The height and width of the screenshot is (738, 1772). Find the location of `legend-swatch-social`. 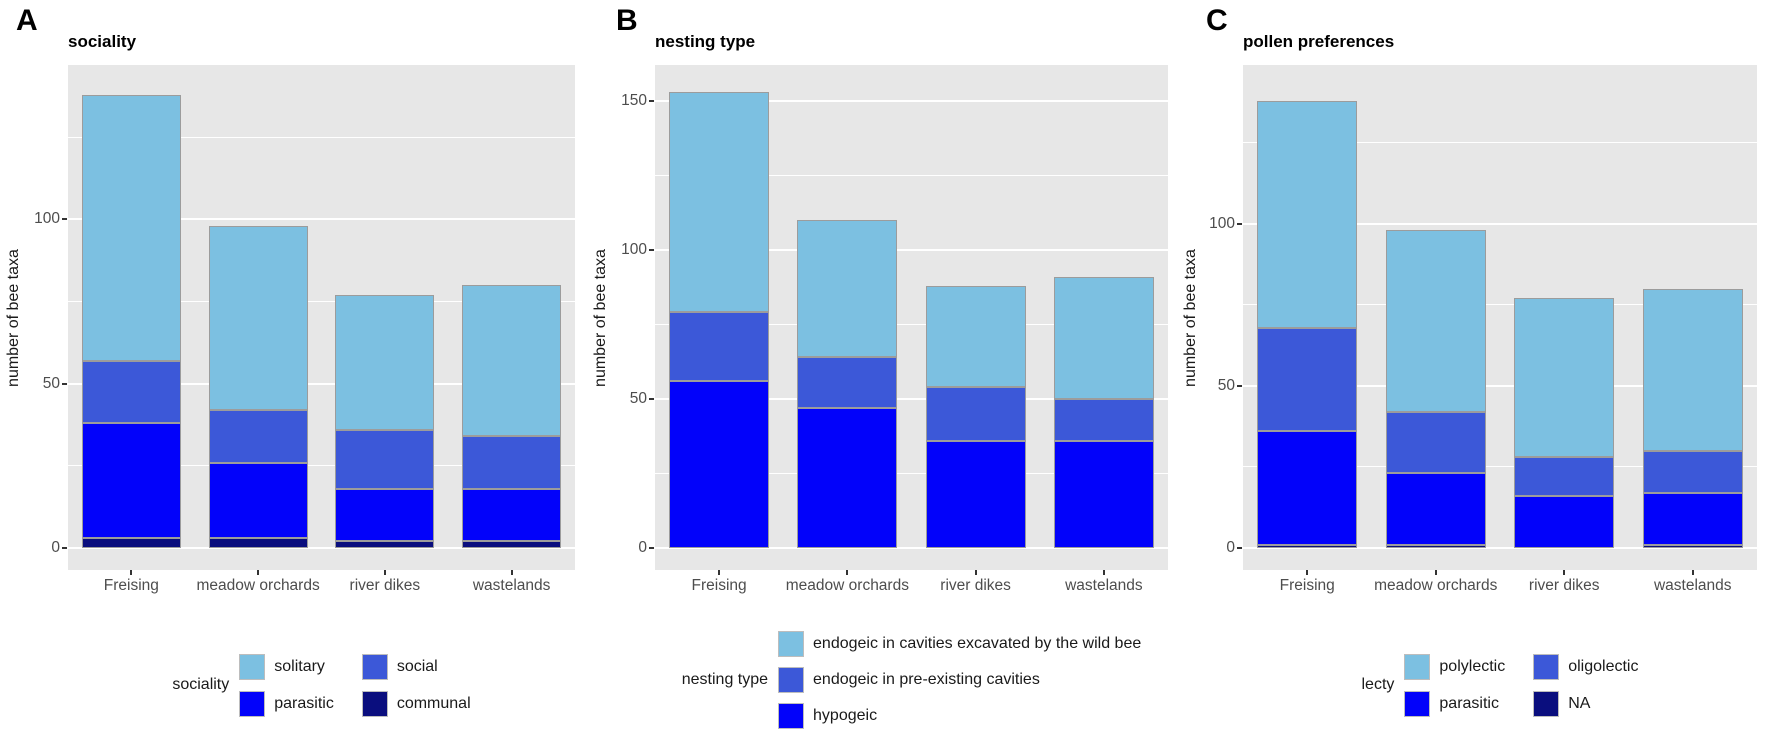

legend-swatch-social is located at coordinates (374, 666).